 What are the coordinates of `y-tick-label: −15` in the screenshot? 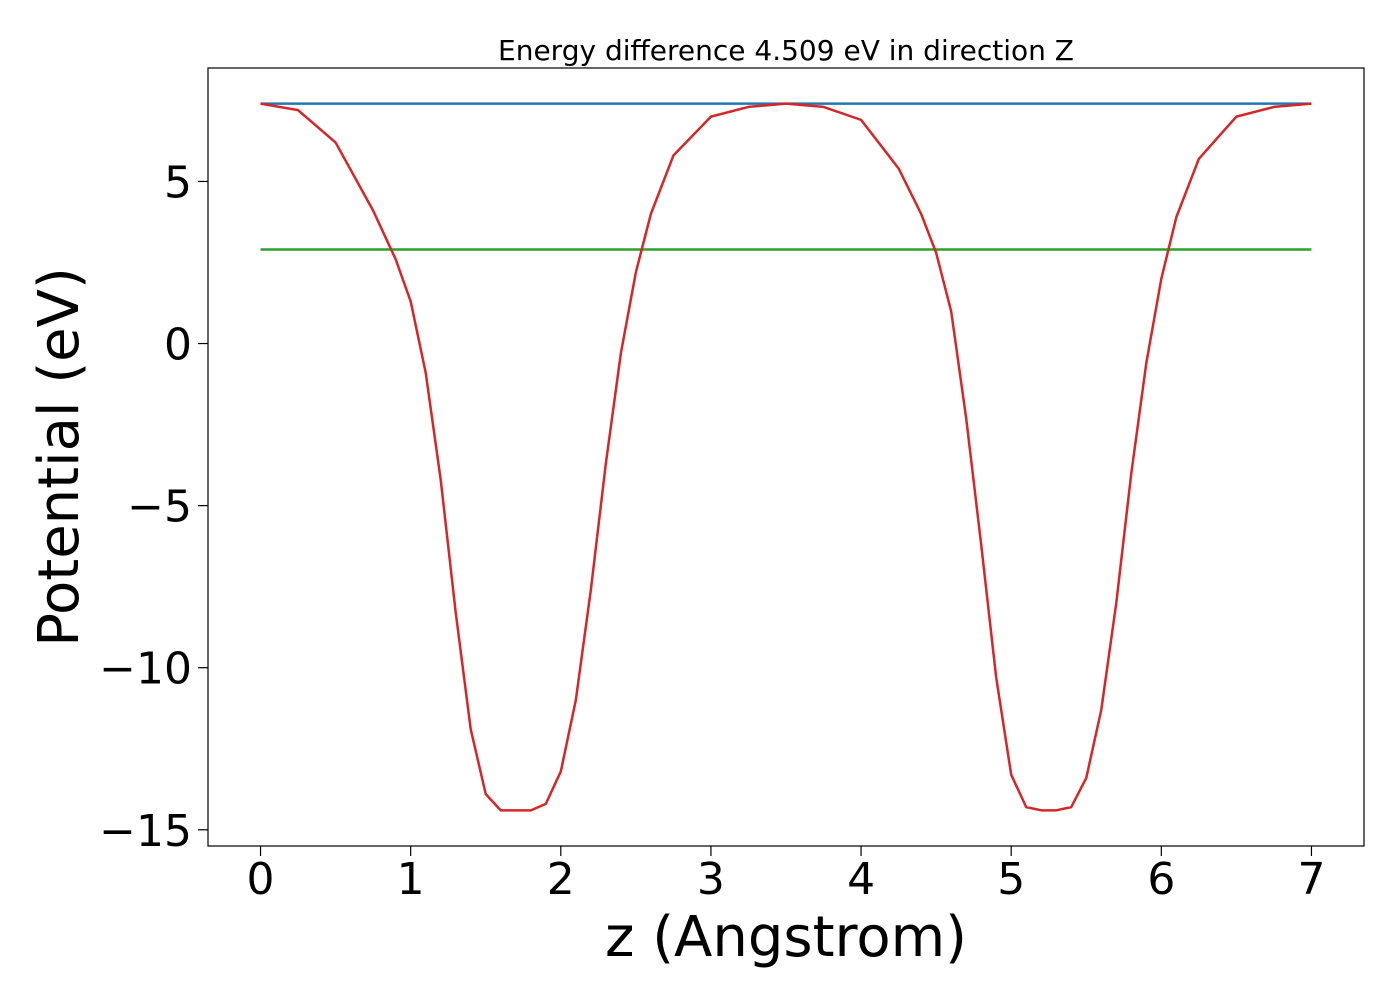 It's located at (145, 831).